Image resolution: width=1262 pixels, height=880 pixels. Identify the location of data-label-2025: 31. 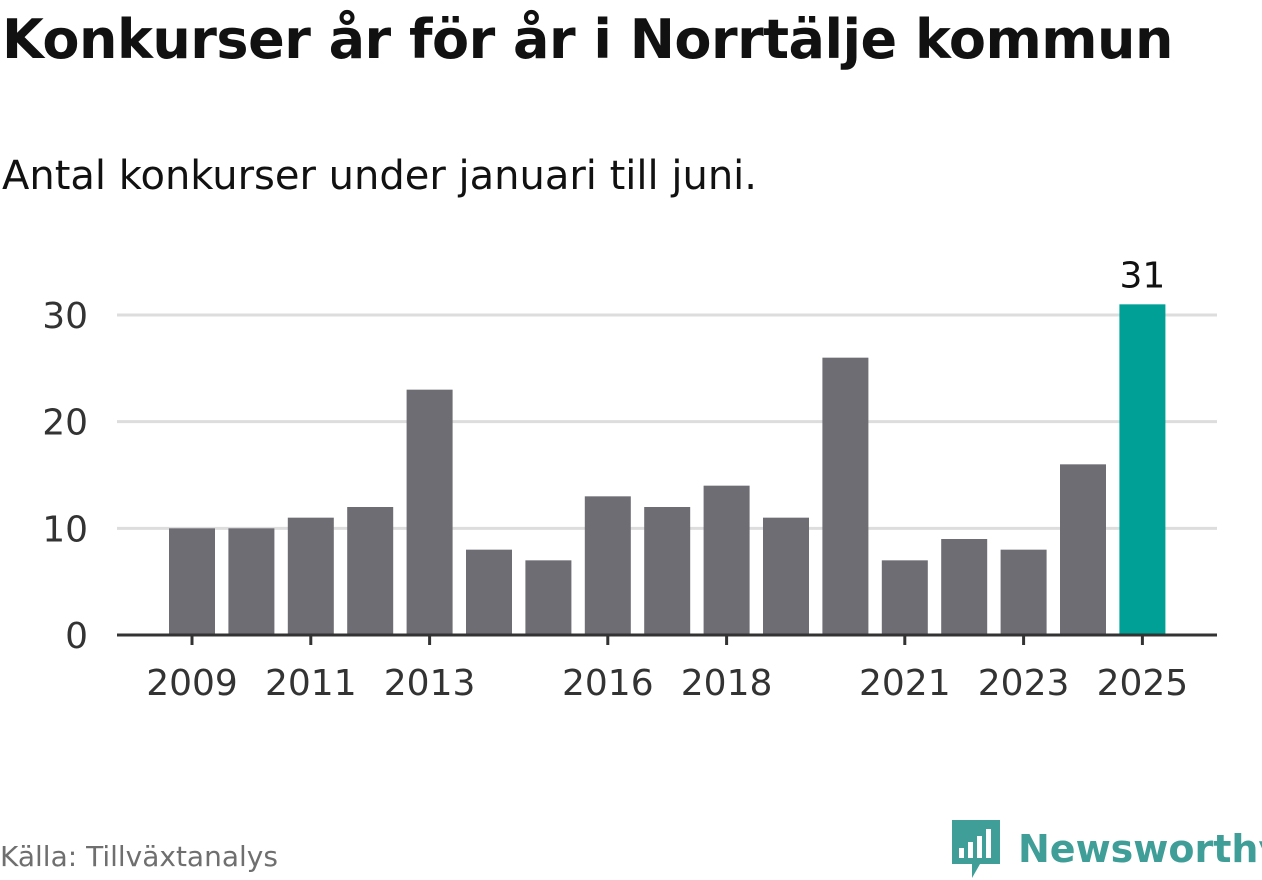
(1142, 275).